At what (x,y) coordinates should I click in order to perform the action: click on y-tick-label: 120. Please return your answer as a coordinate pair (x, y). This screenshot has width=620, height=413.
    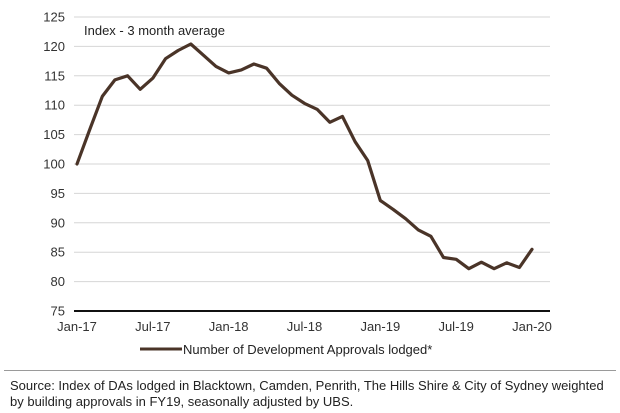
    Looking at the image, I should click on (54, 46).